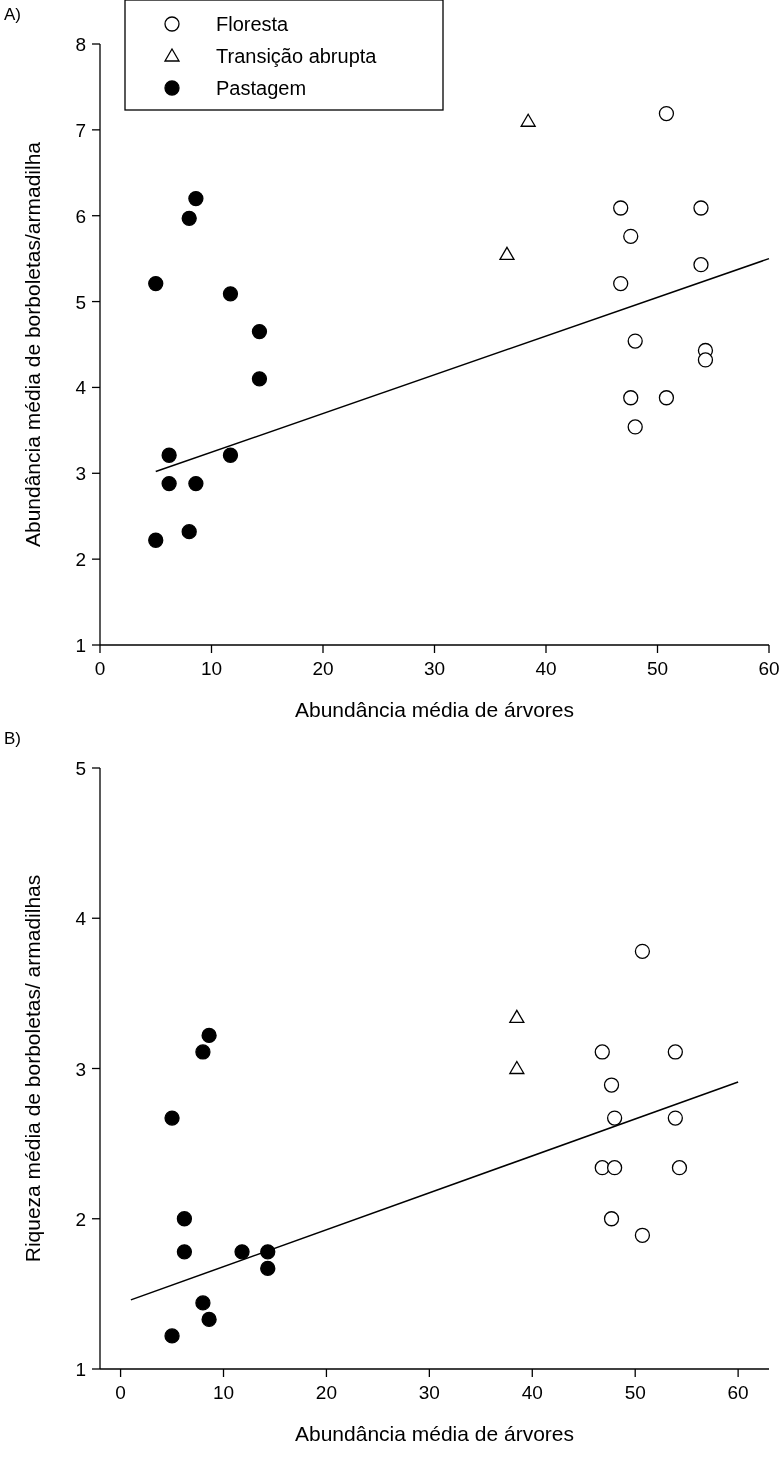  What do you see at coordinates (80, 216) in the screenshot?
I see `y-tick-label: 6` at bounding box center [80, 216].